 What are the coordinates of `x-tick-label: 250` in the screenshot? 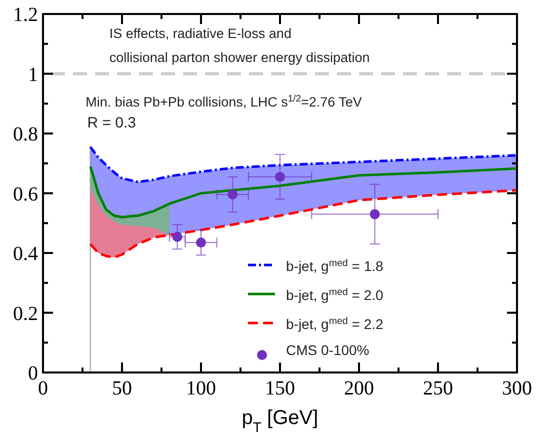 It's located at (438, 389).